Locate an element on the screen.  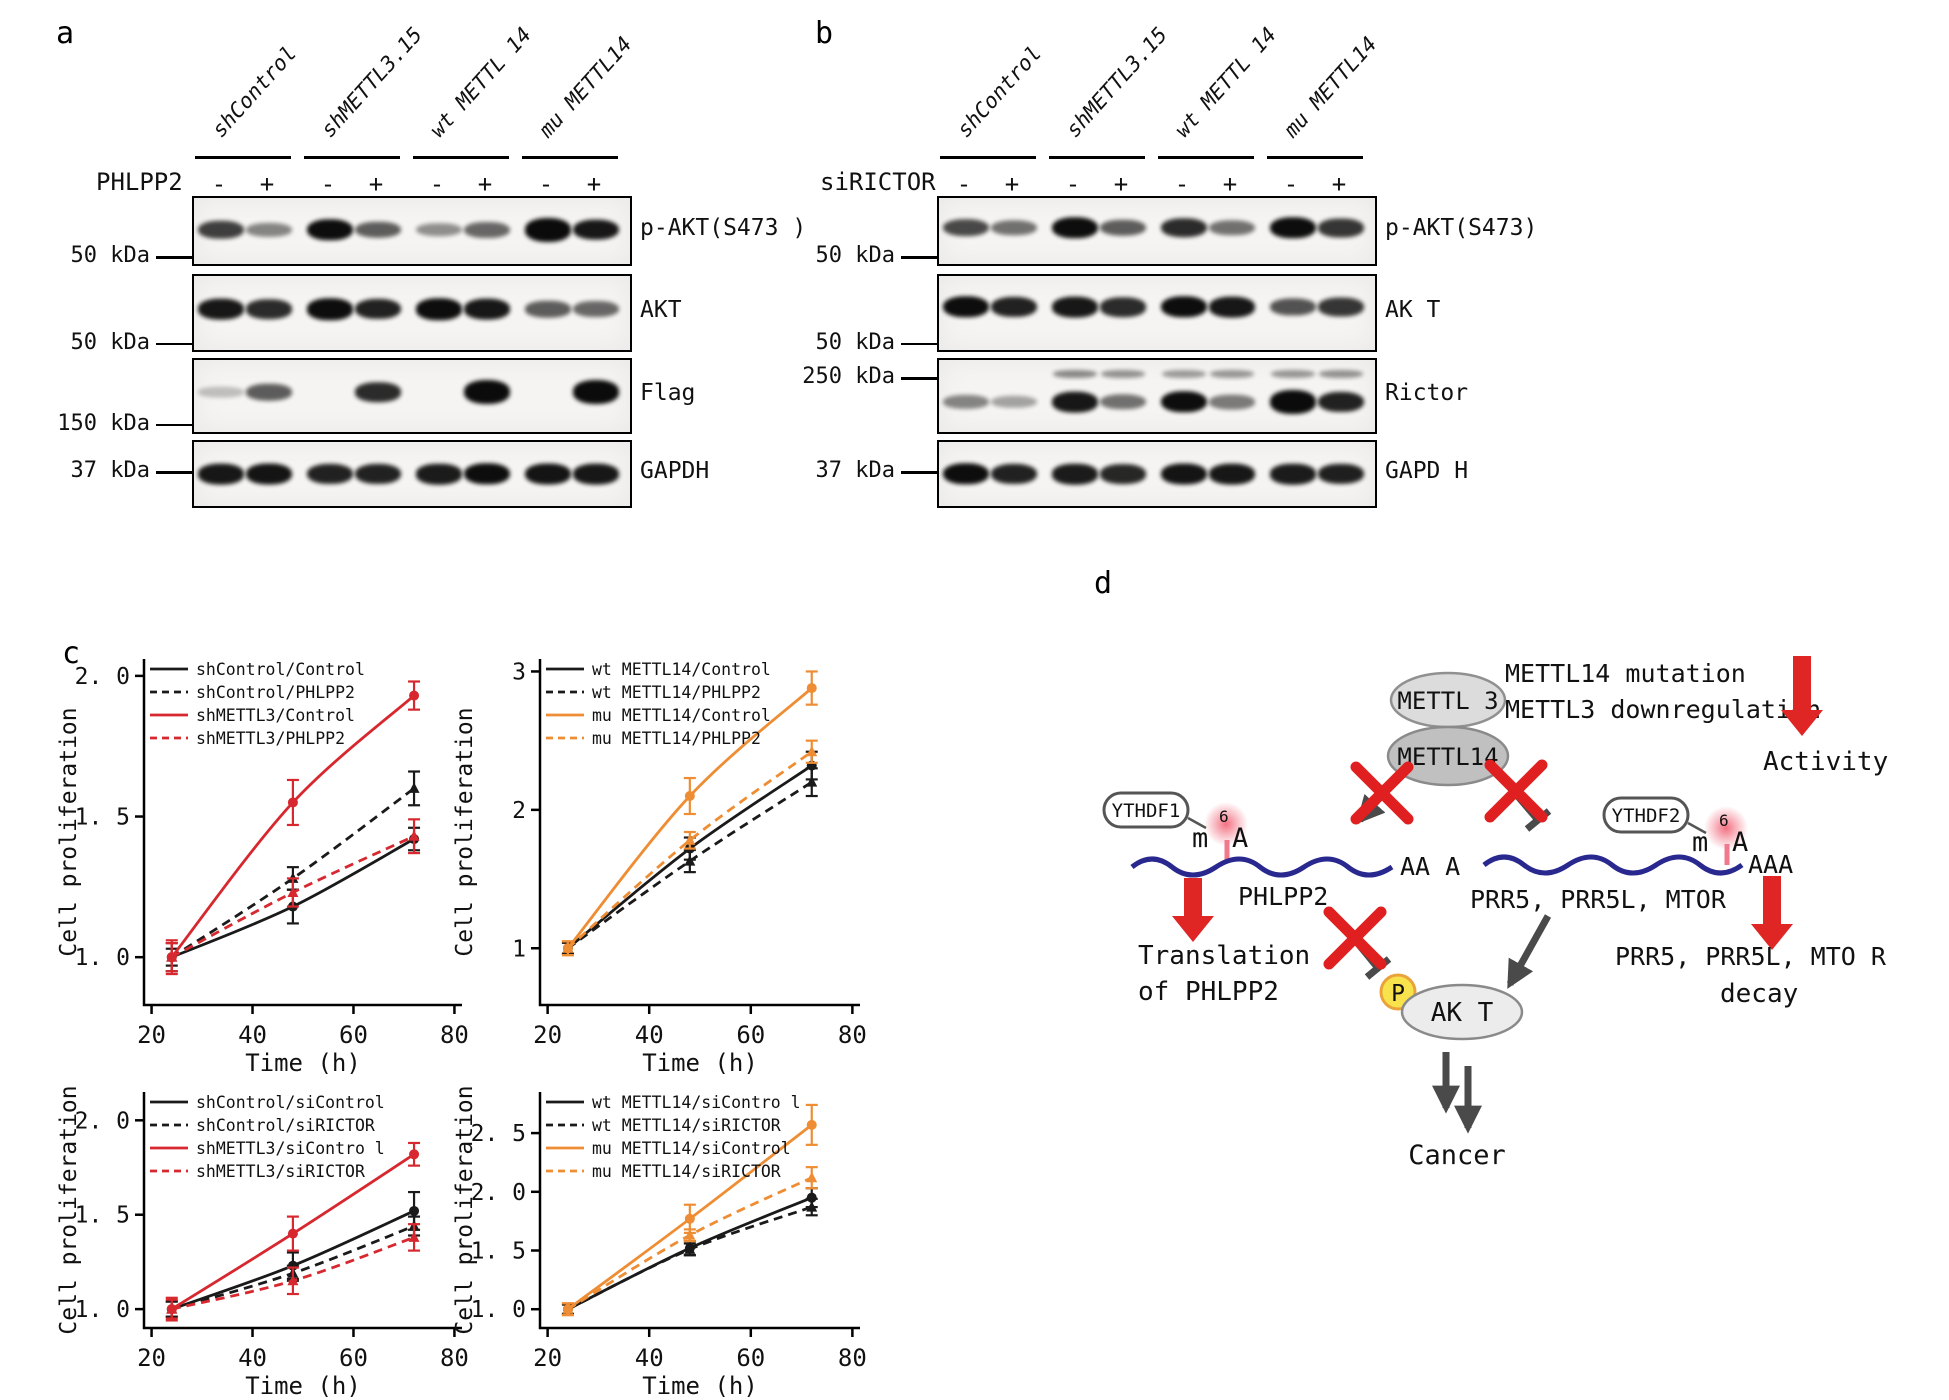
mtorc2-to-akt-arrow is located at coordinates (1529, 951).